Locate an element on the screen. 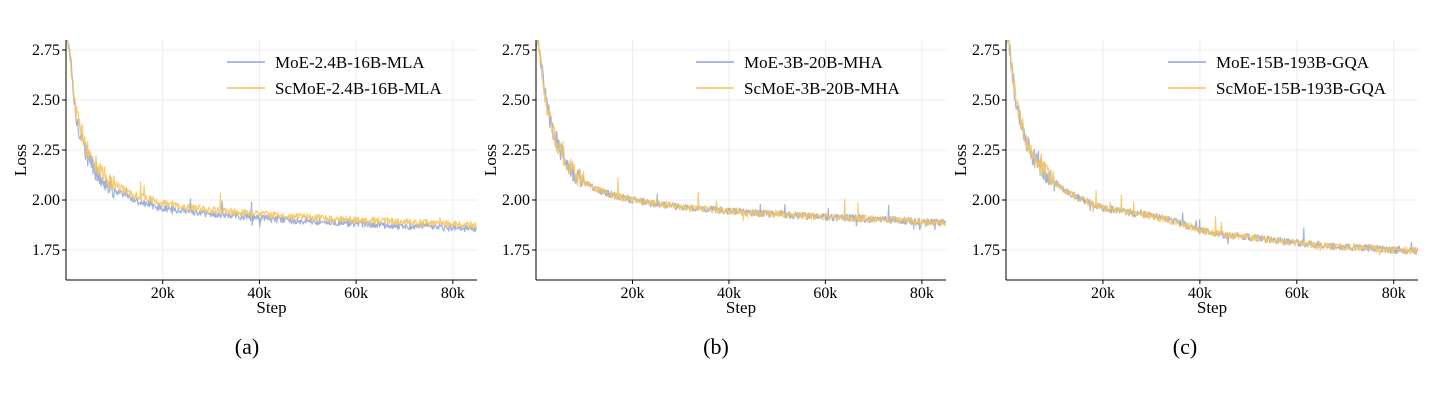 This screenshot has height=404, width=1450. legend-label: MoE-2.4B-16B-MLA is located at coordinates (350, 62).